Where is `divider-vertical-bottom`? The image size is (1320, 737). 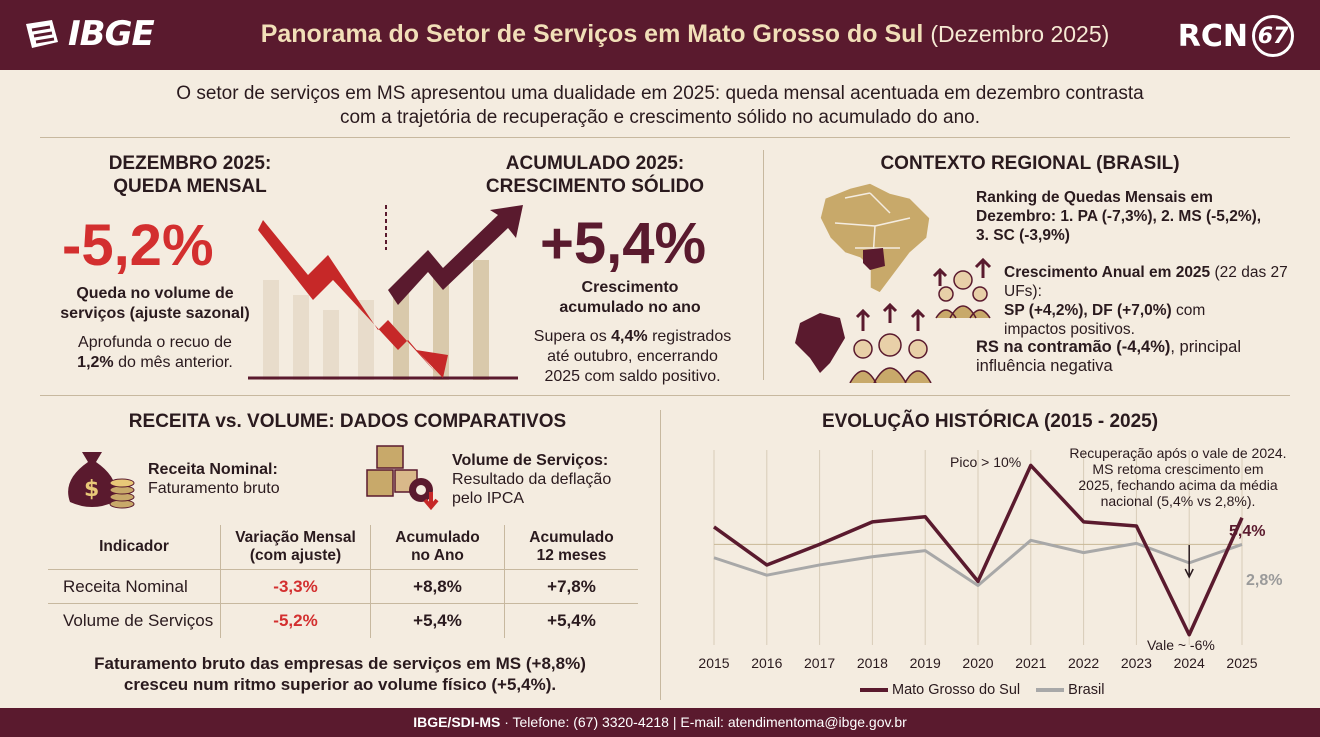 divider-vertical-bottom is located at coordinates (660, 555).